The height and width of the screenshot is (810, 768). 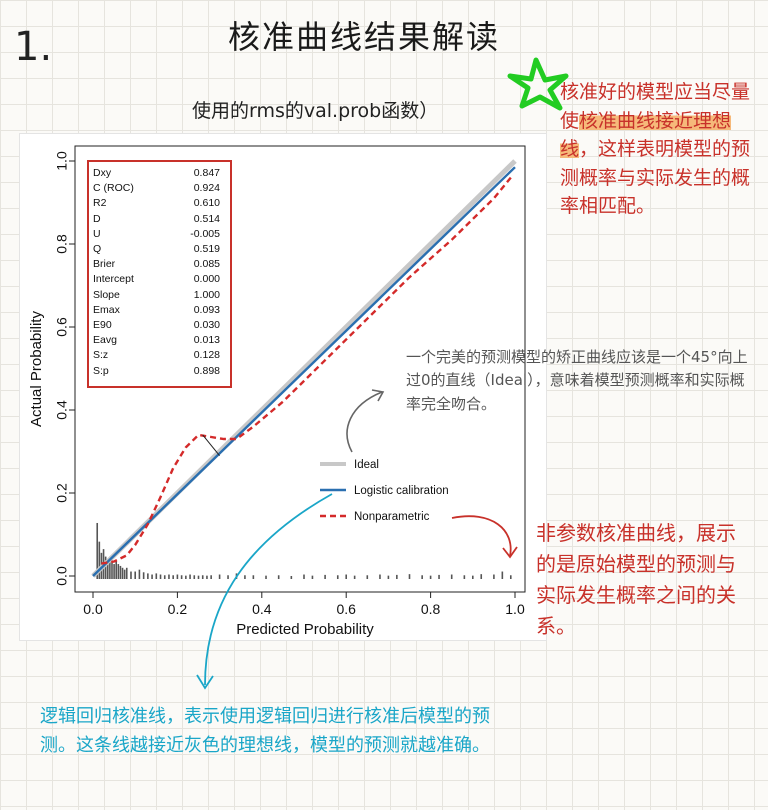 I want to click on page-number: 1., so click(x=33, y=47).